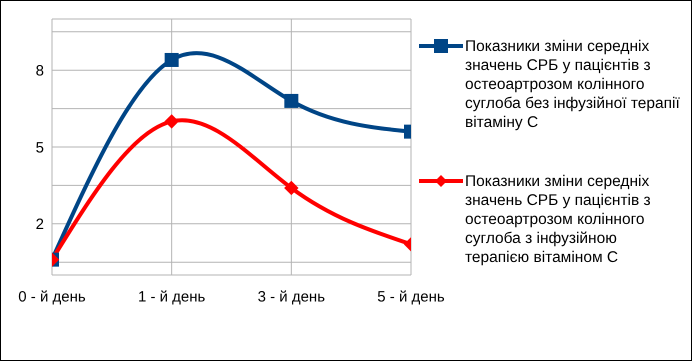  Describe the element at coordinates (572, 84) in the screenshot. I see `legend-label: Показники зміни середніх значень СРБ у пацієнтів з остеоартрозом колінного суглоба без інфузійної терапії вітаміну С` at that location.